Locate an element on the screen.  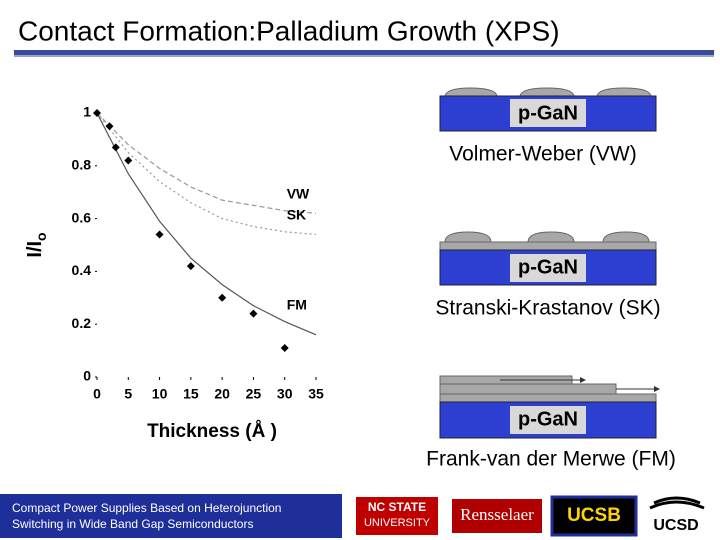
fm-diagram: p-GaN Frank-van der Merwe (FM) is located at coordinates (551, 423).